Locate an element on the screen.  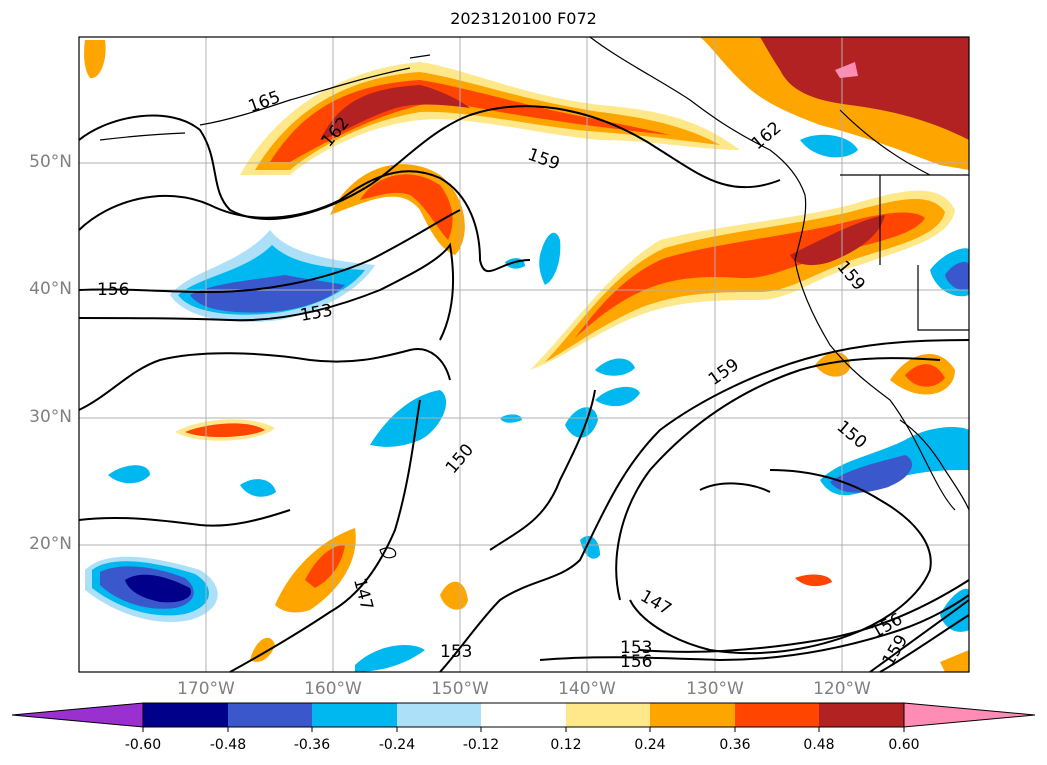
colorbar-tick-label: -0.48 is located at coordinates (228, 745).